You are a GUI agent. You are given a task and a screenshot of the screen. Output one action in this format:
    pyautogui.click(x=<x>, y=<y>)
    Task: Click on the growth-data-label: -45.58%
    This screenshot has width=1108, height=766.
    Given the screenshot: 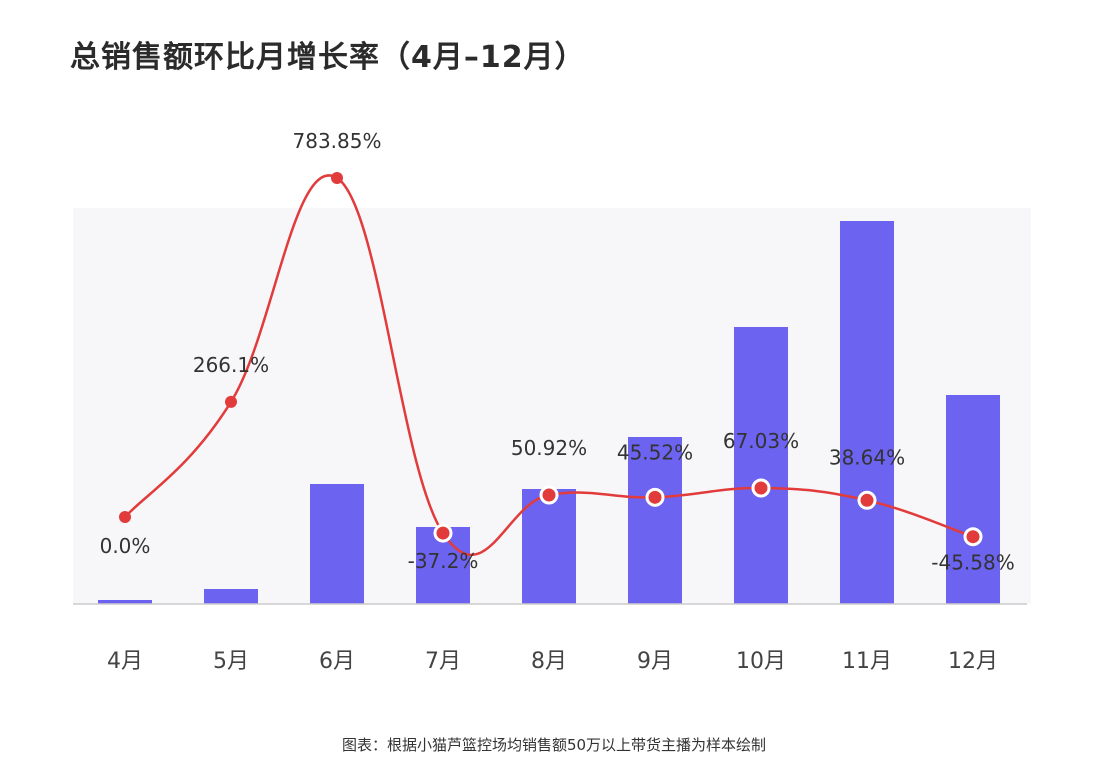 What is the action you would take?
    pyautogui.click(x=972, y=563)
    